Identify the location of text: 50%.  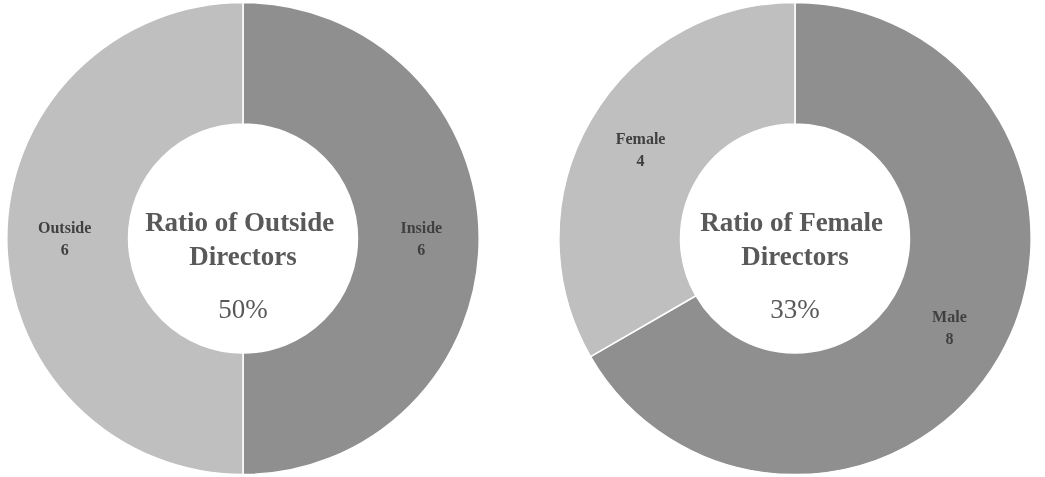
(243, 308).